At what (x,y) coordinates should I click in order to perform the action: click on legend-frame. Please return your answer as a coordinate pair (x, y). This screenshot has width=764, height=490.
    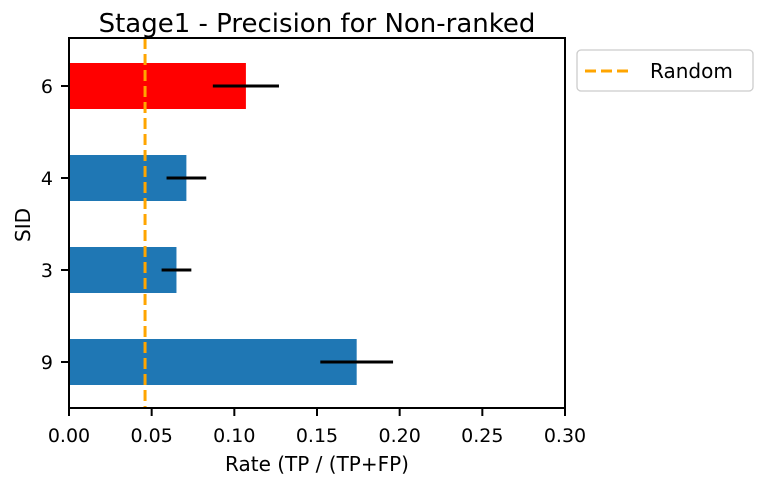
    Looking at the image, I should click on (665, 70).